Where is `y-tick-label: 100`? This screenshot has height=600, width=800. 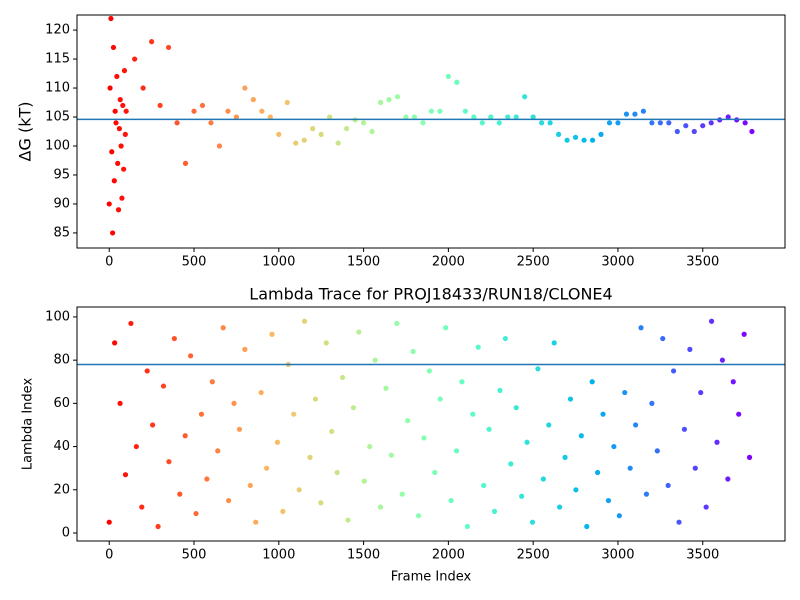
y-tick-label: 100 is located at coordinates (57, 145).